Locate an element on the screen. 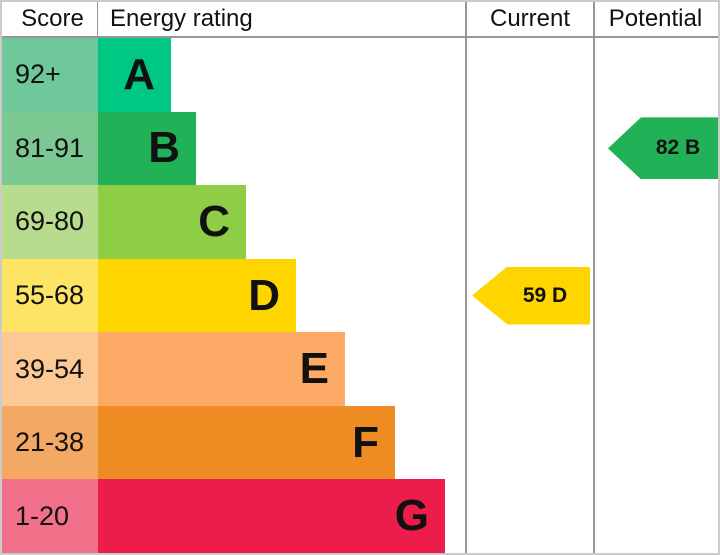  grade-letter-d: D is located at coordinates (264, 295).